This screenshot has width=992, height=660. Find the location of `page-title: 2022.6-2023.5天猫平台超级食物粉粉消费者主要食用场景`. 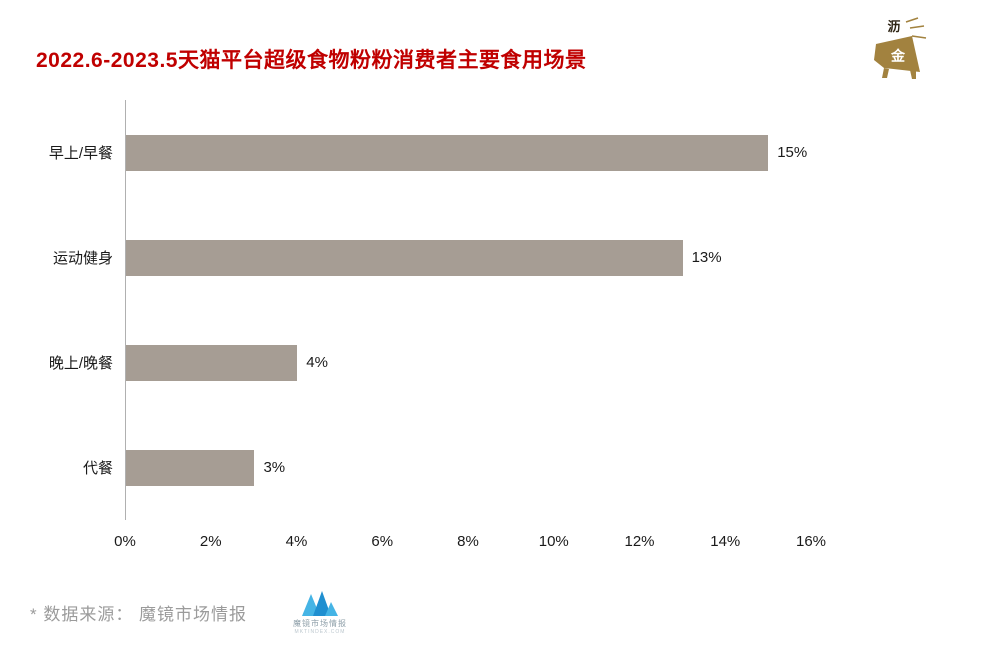

page-title: 2022.6-2023.5天猫平台超级食物粉粉消费者主要食用场景 is located at coordinates (311, 61).